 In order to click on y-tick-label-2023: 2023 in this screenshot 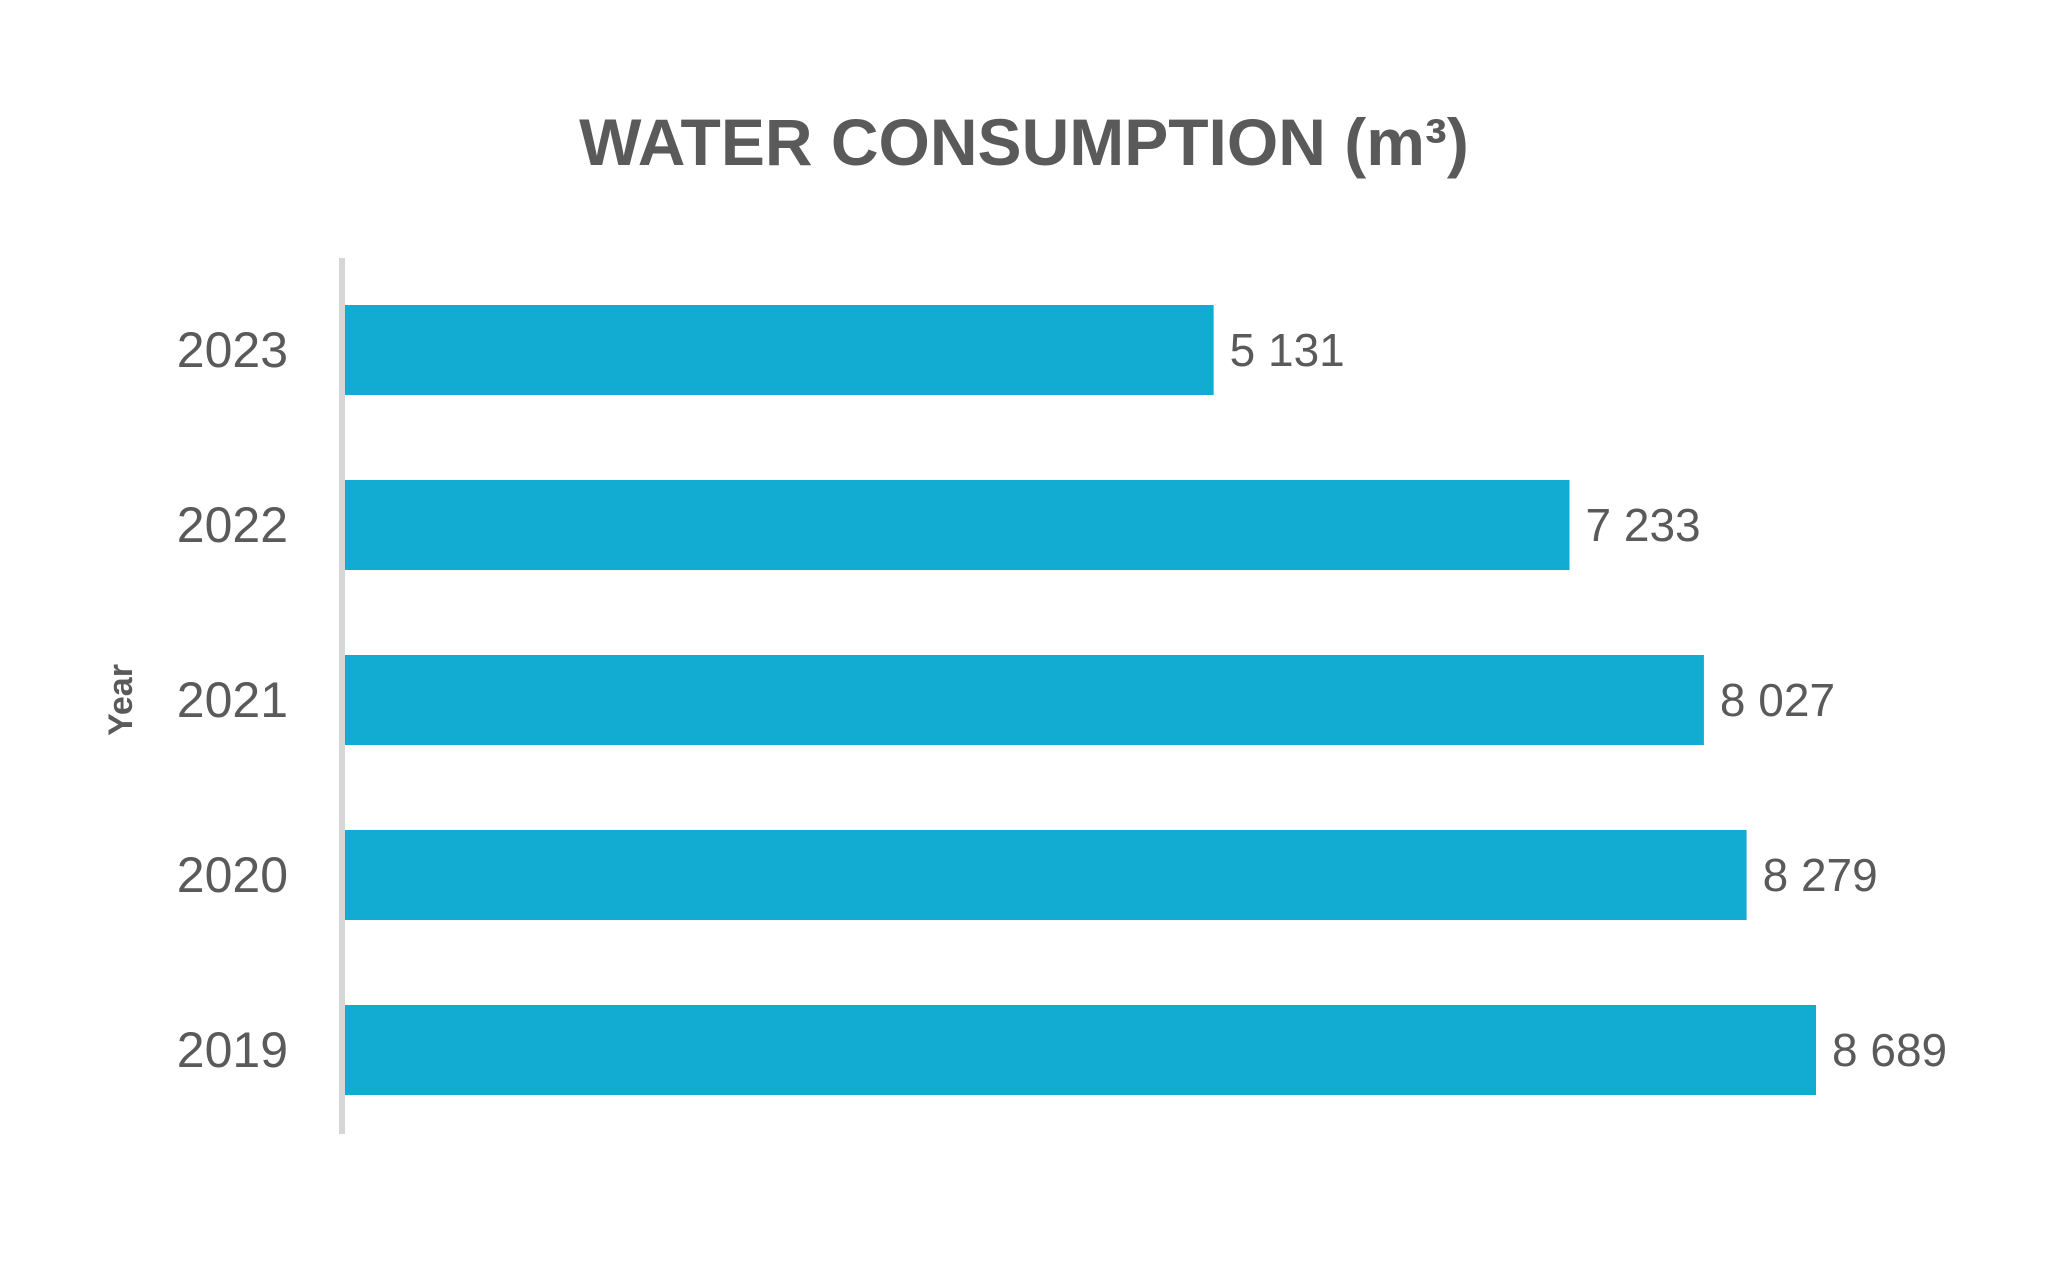, I will do `click(232, 350)`.